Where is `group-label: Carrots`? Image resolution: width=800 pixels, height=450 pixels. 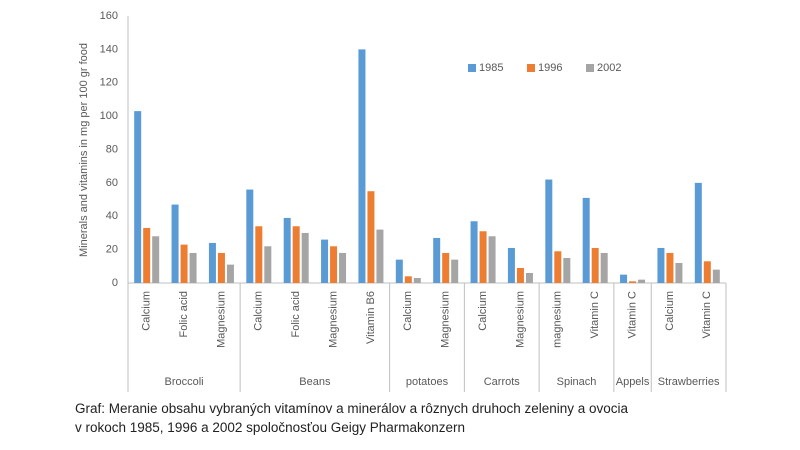
group-label: Carrots is located at coordinates (502, 382).